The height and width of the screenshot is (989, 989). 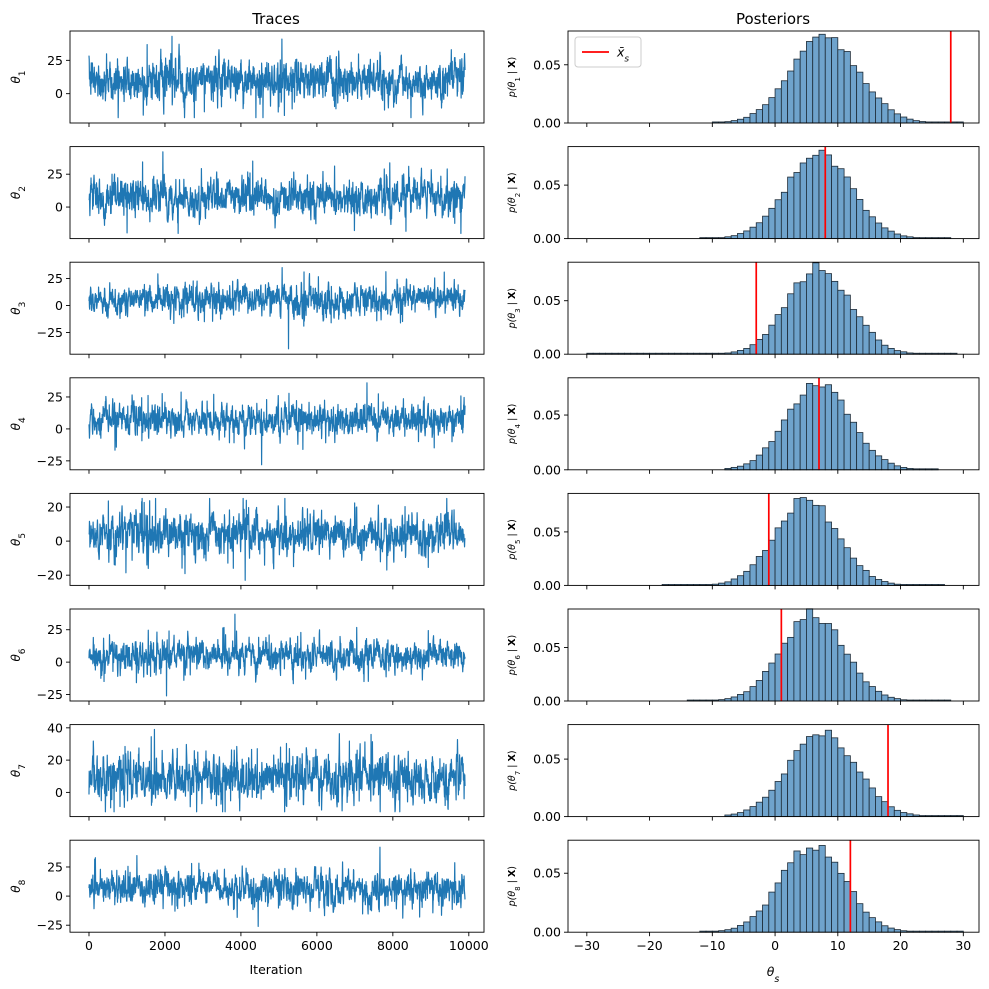 I want to click on posterior-ytick-label-8-0: 0.00, so click(x=547, y=932).